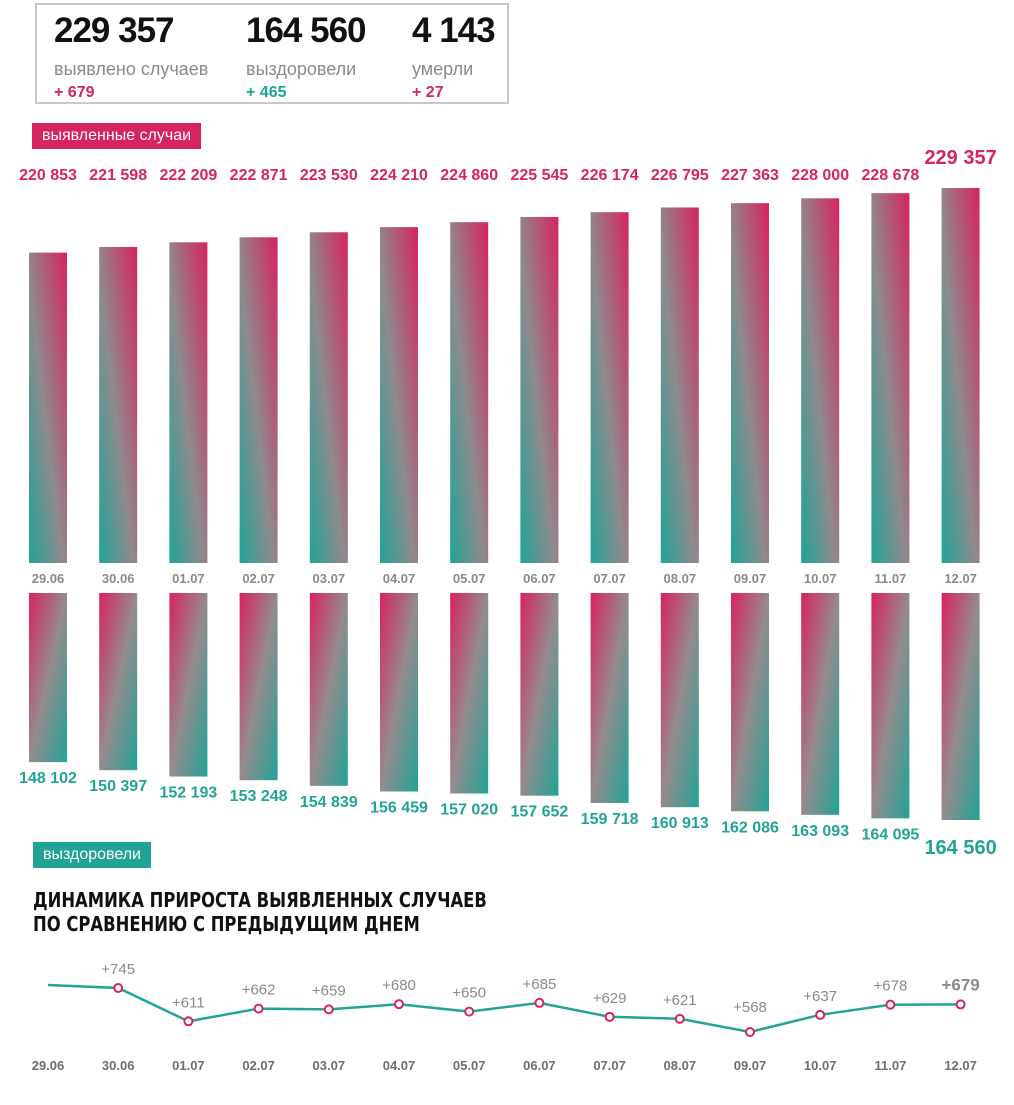 This screenshot has height=1105, width=1014. Describe the element at coordinates (680, 823) in the screenshot. I see `recovered-value-label: 160 913` at that location.